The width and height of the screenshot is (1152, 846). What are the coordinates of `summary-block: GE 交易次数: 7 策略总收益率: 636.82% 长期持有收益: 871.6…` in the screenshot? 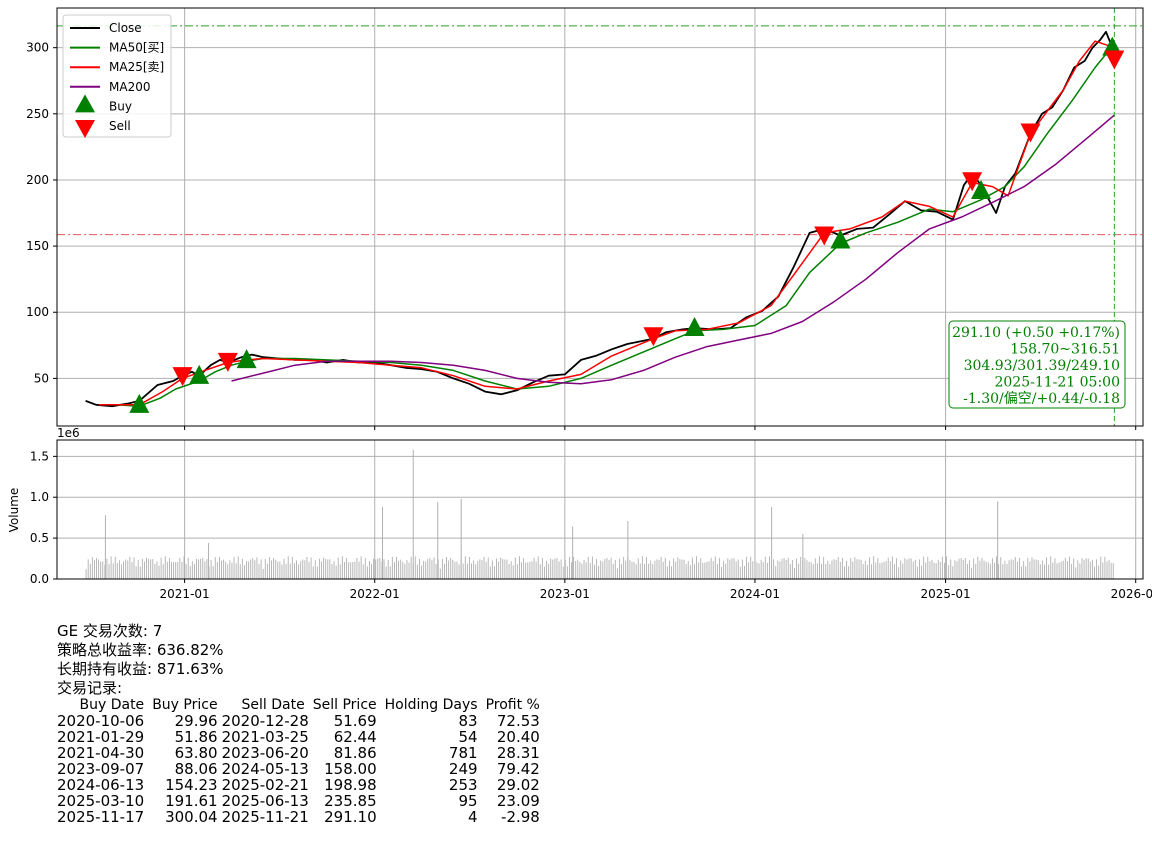 It's located at (140, 660).